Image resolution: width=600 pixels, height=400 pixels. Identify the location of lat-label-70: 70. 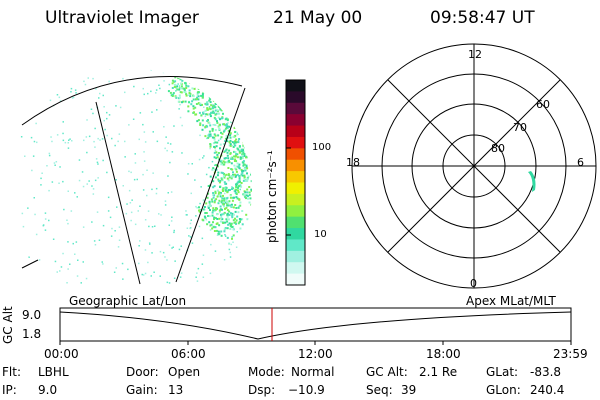
(520, 127).